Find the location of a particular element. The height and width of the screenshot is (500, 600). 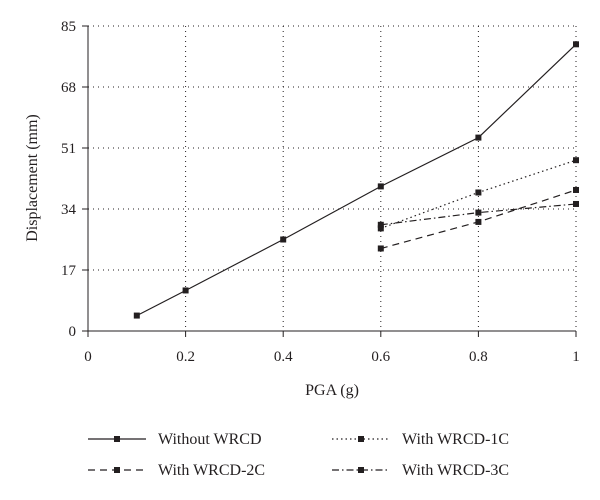

y-tick-label: 34 is located at coordinates (69, 210).